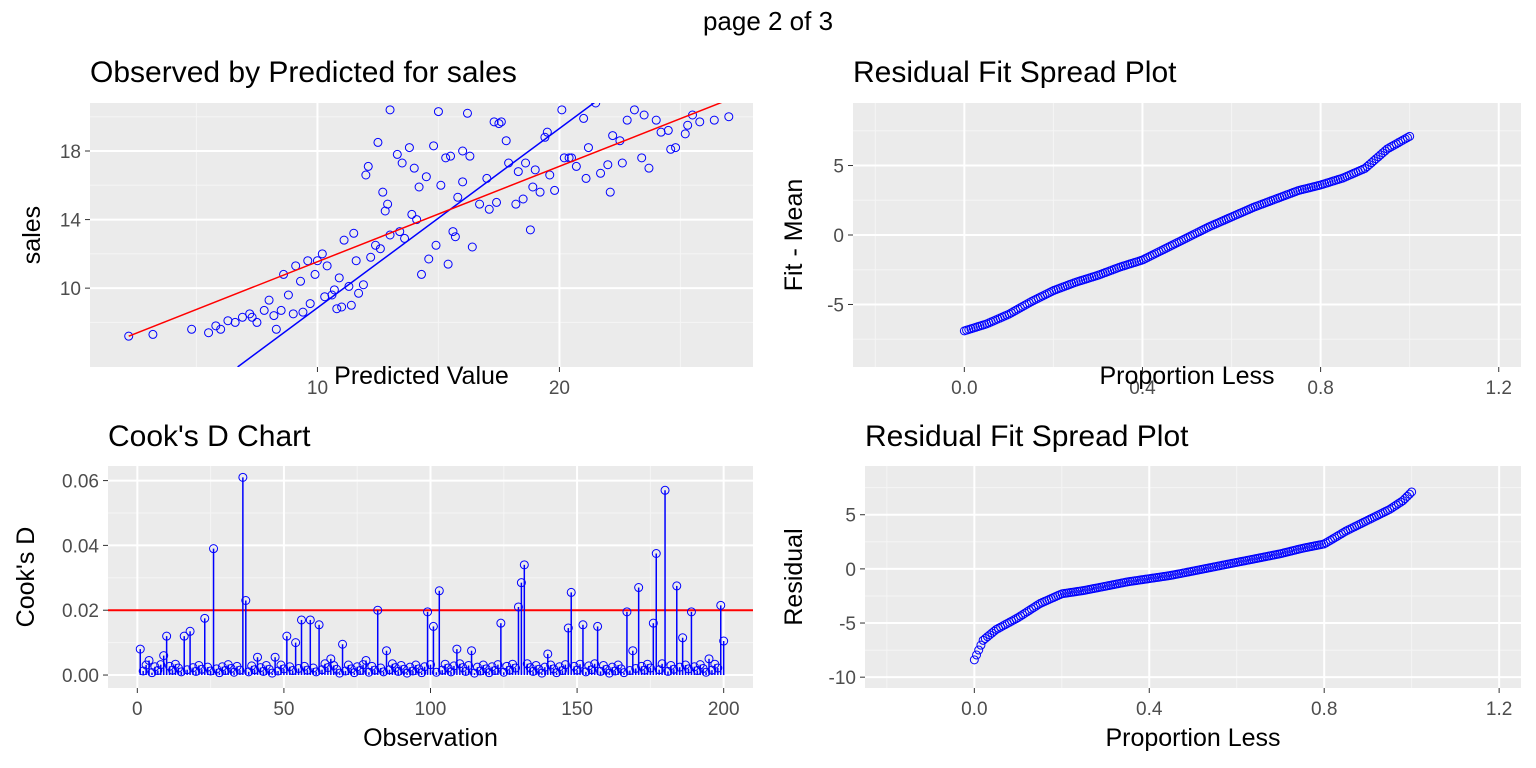  What do you see at coordinates (1320, 388) in the screenshot?
I see `x-tick-label: 0.8` at bounding box center [1320, 388].